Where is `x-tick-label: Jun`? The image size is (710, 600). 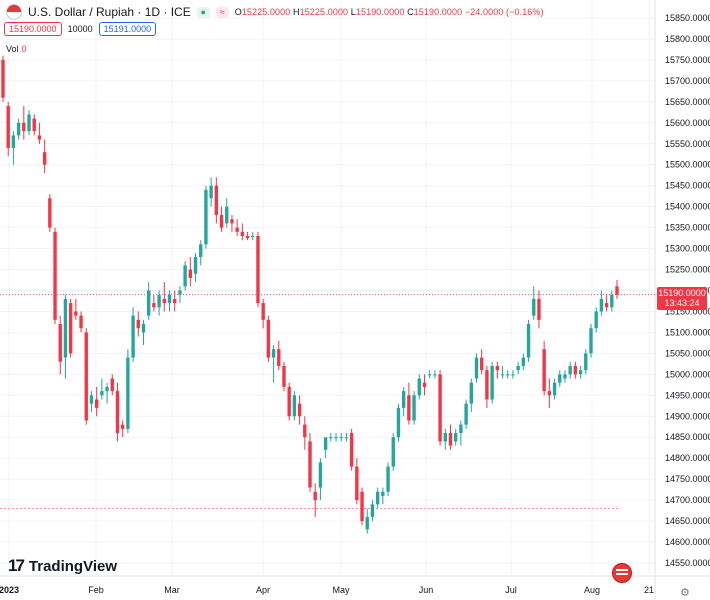 x-tick-label: Jun is located at coordinates (426, 590).